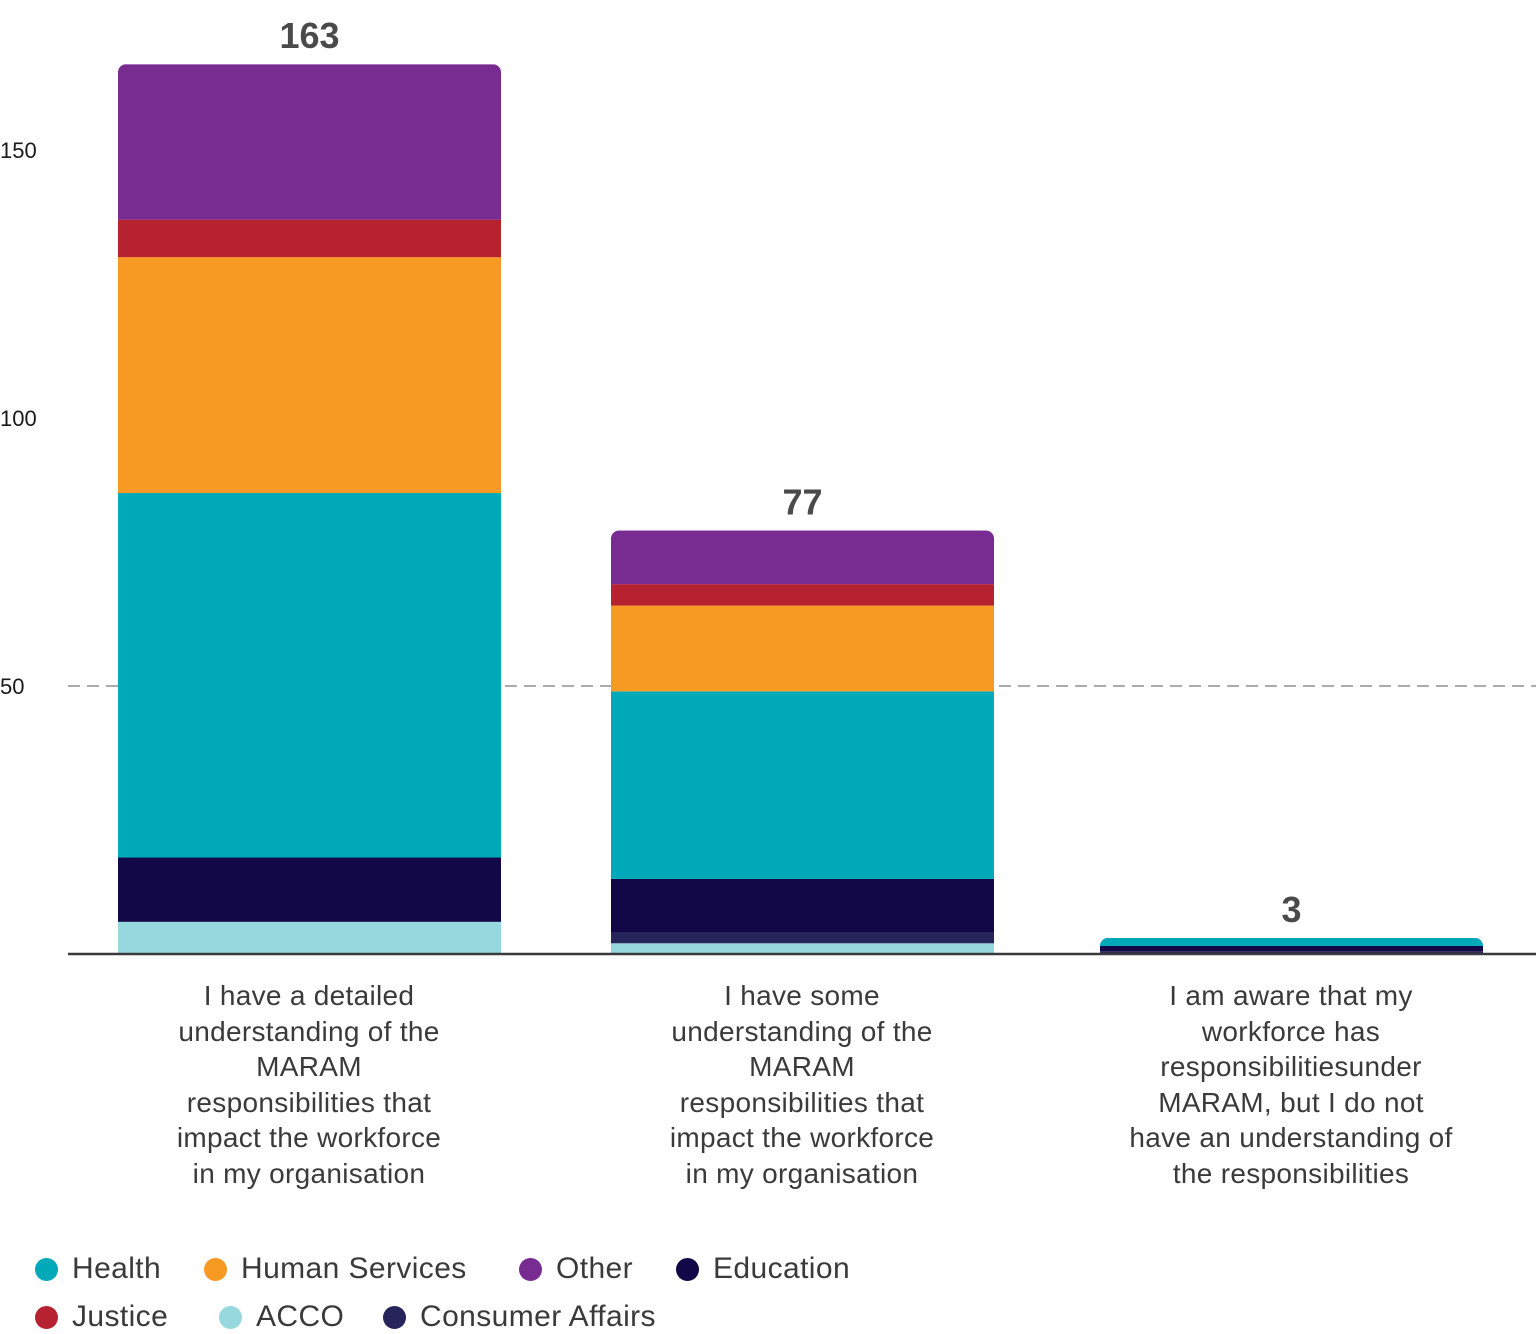 This screenshot has width=1536, height=1334. I want to click on legend-item-education: Education, so click(763, 1269).